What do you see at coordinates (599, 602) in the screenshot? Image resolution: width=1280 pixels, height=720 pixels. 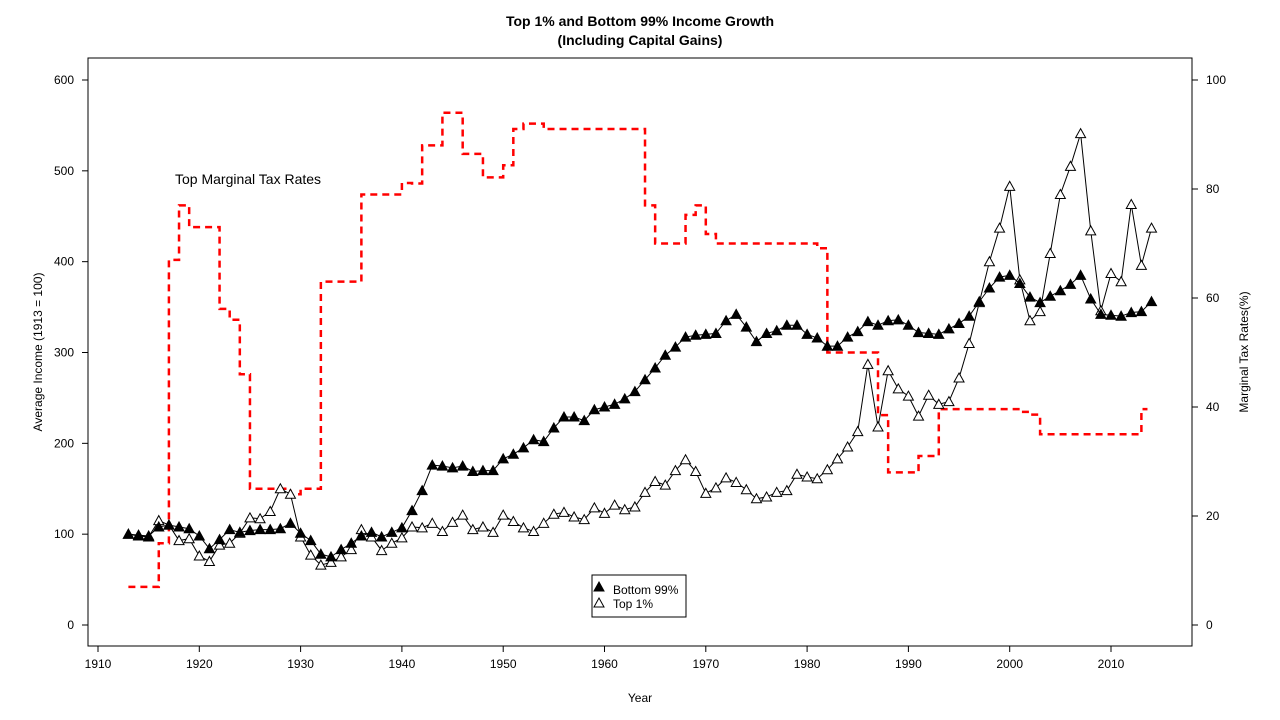 I see `legend-open-triangle-icon` at bounding box center [599, 602].